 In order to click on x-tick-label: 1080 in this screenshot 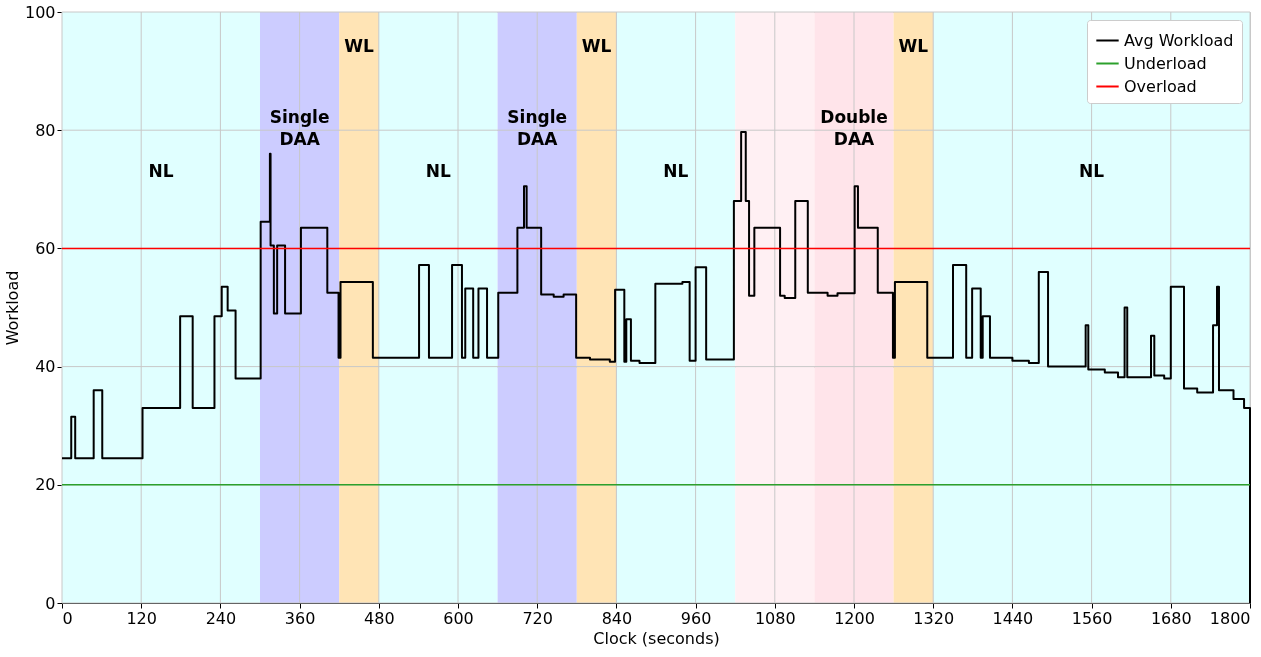, I will do `click(775, 618)`.